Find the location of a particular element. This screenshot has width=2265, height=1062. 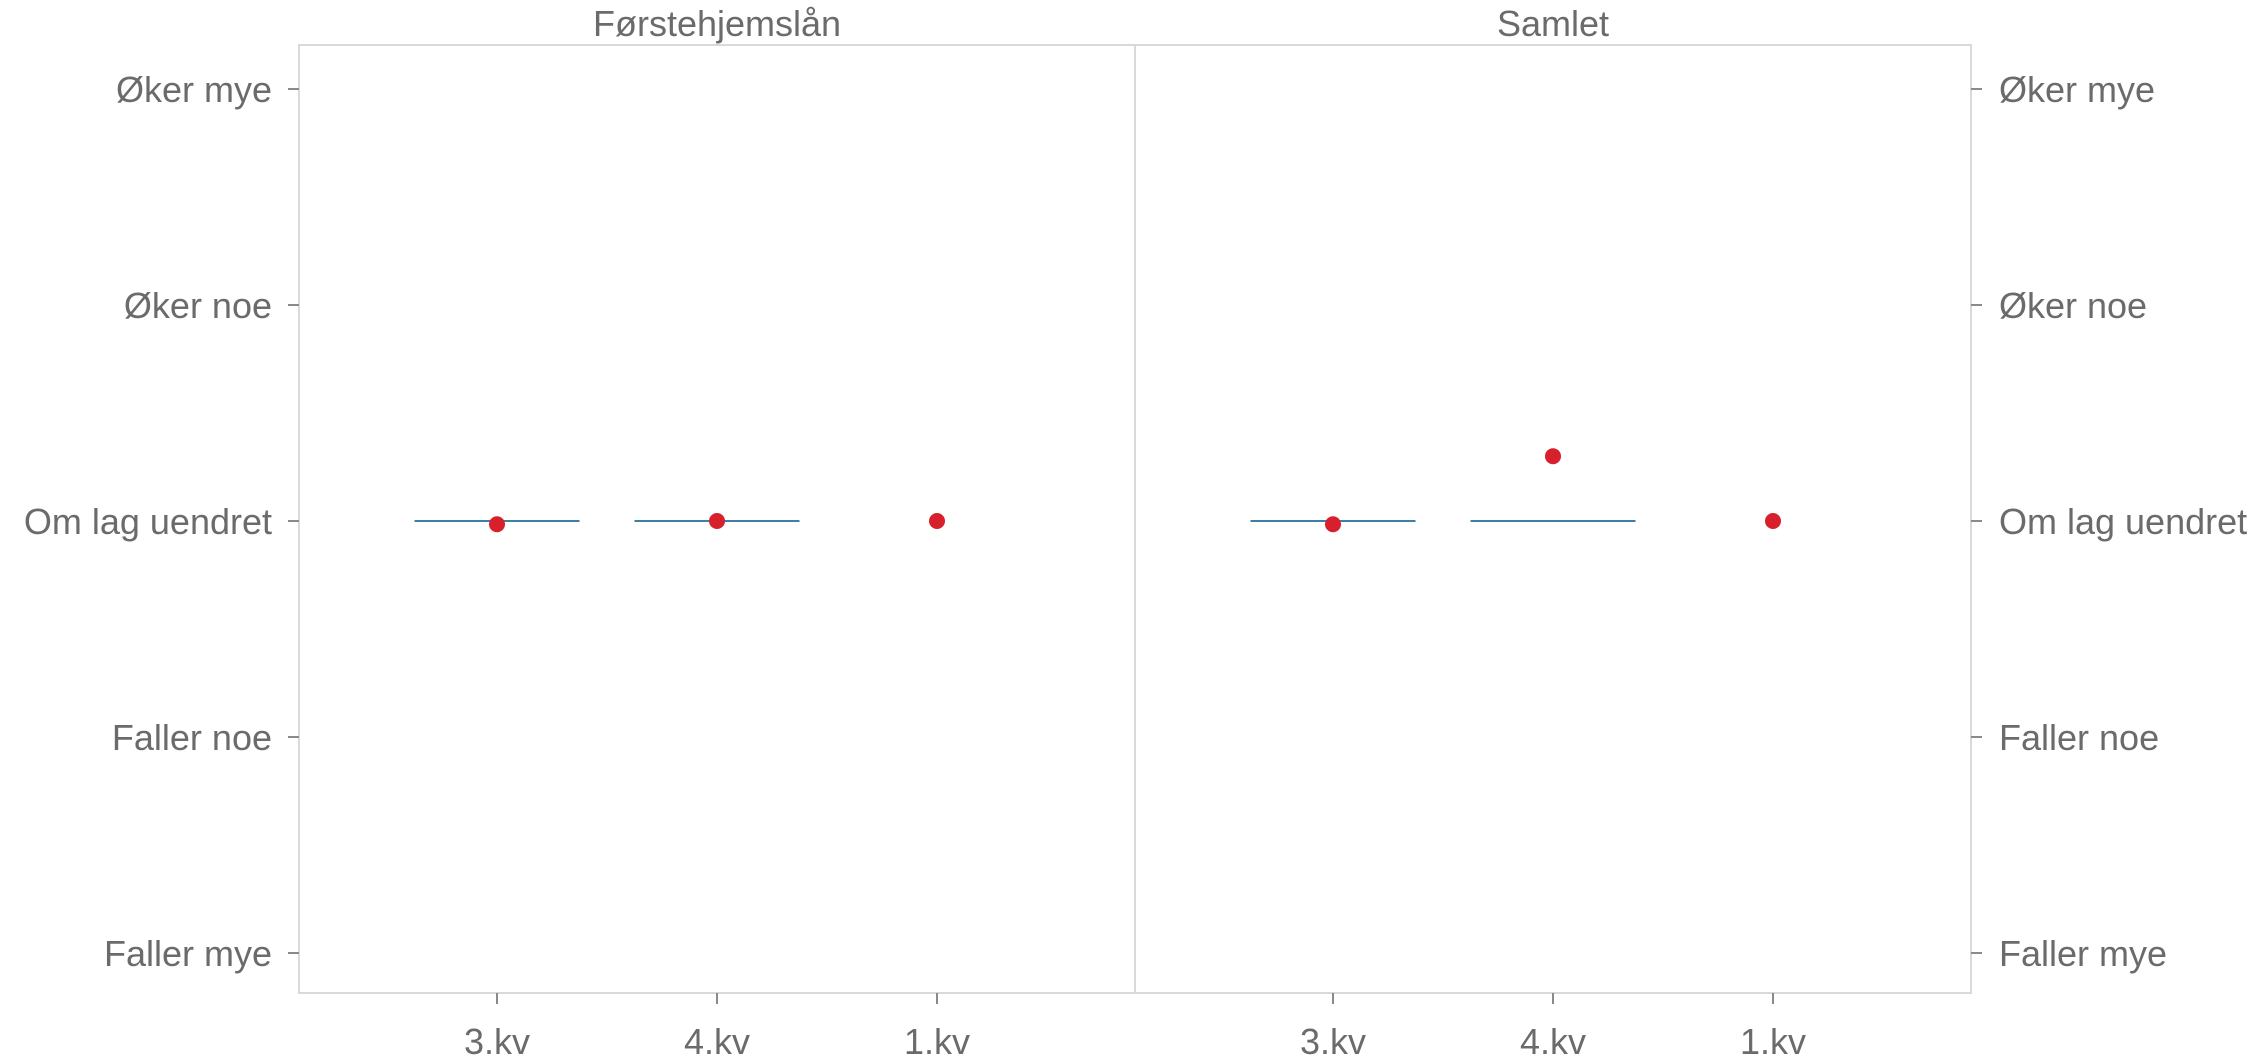

y-tick-label-right: Faller mye is located at coordinates (2083, 953).